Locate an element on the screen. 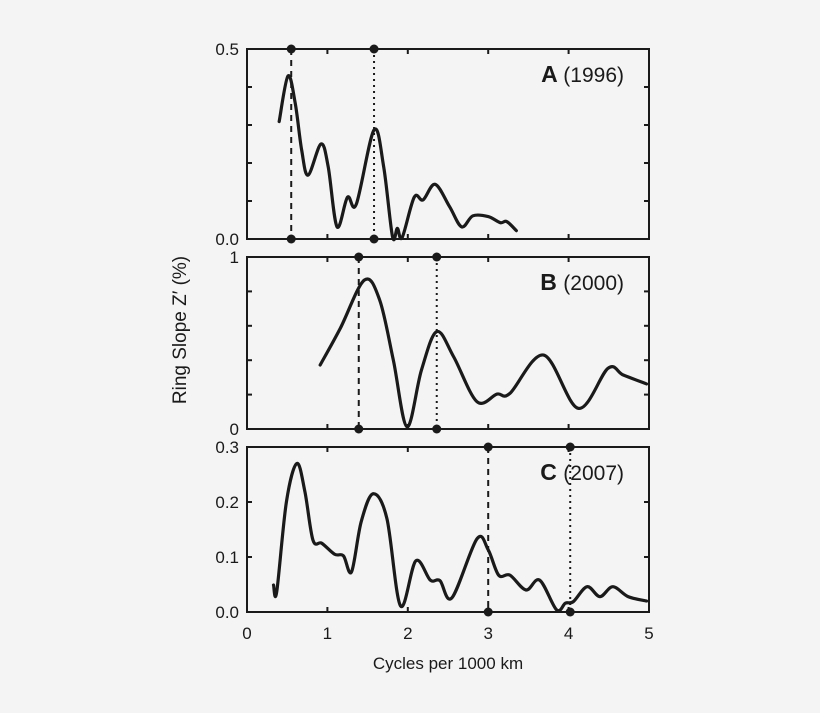 The image size is (820, 713). y-tick-label: 0.1 is located at coordinates (227, 557).